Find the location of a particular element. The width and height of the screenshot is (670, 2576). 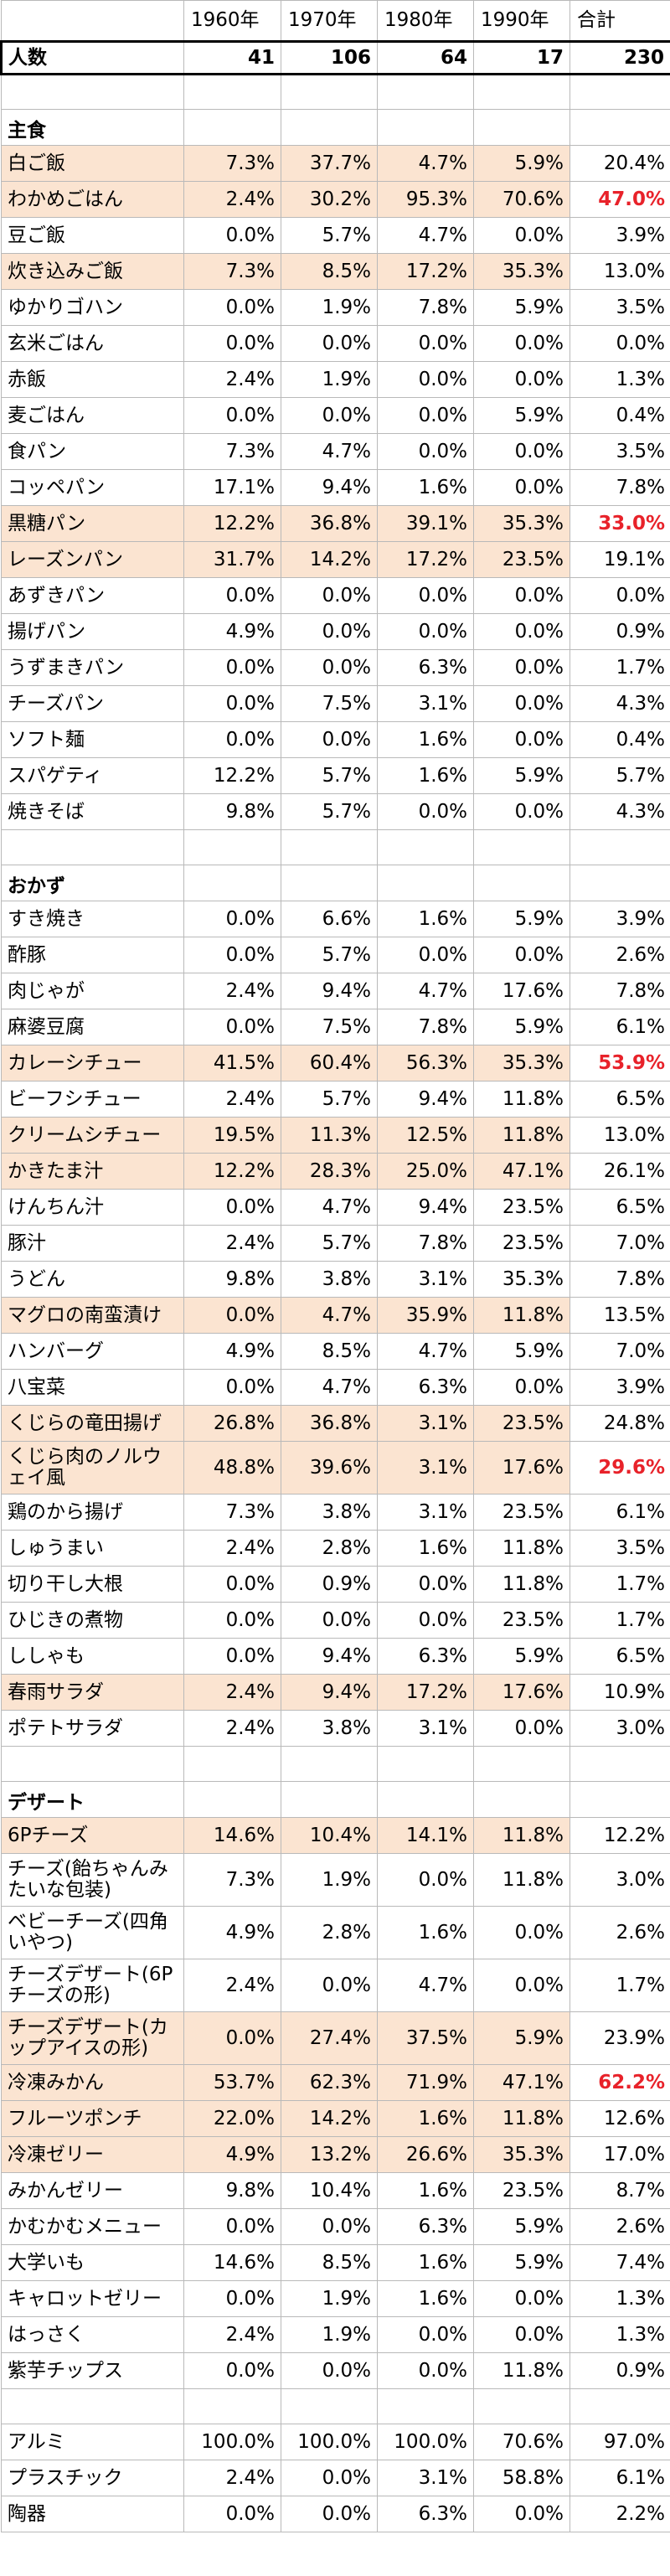

total-cell: 7.4% is located at coordinates (620, 2262).